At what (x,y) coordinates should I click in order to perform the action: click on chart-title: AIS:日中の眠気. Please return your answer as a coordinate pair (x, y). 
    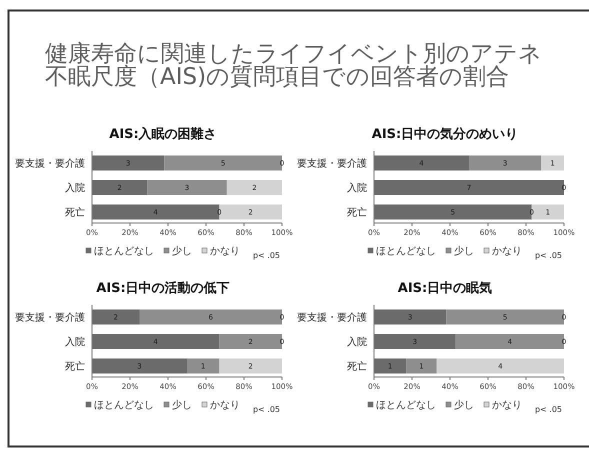
    Looking at the image, I should click on (445, 288).